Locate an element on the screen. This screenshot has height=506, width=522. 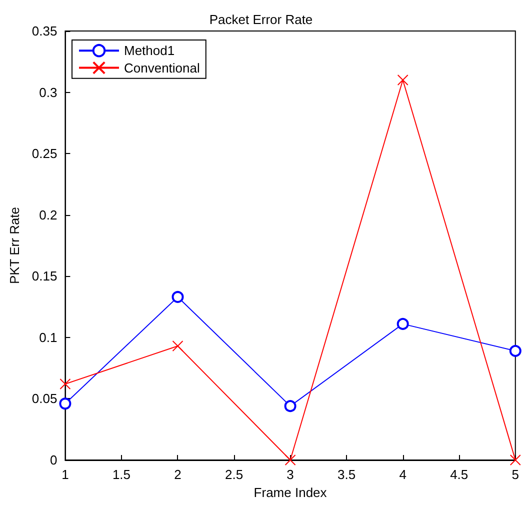
y-tick-label: 0 is located at coordinates (54, 460).